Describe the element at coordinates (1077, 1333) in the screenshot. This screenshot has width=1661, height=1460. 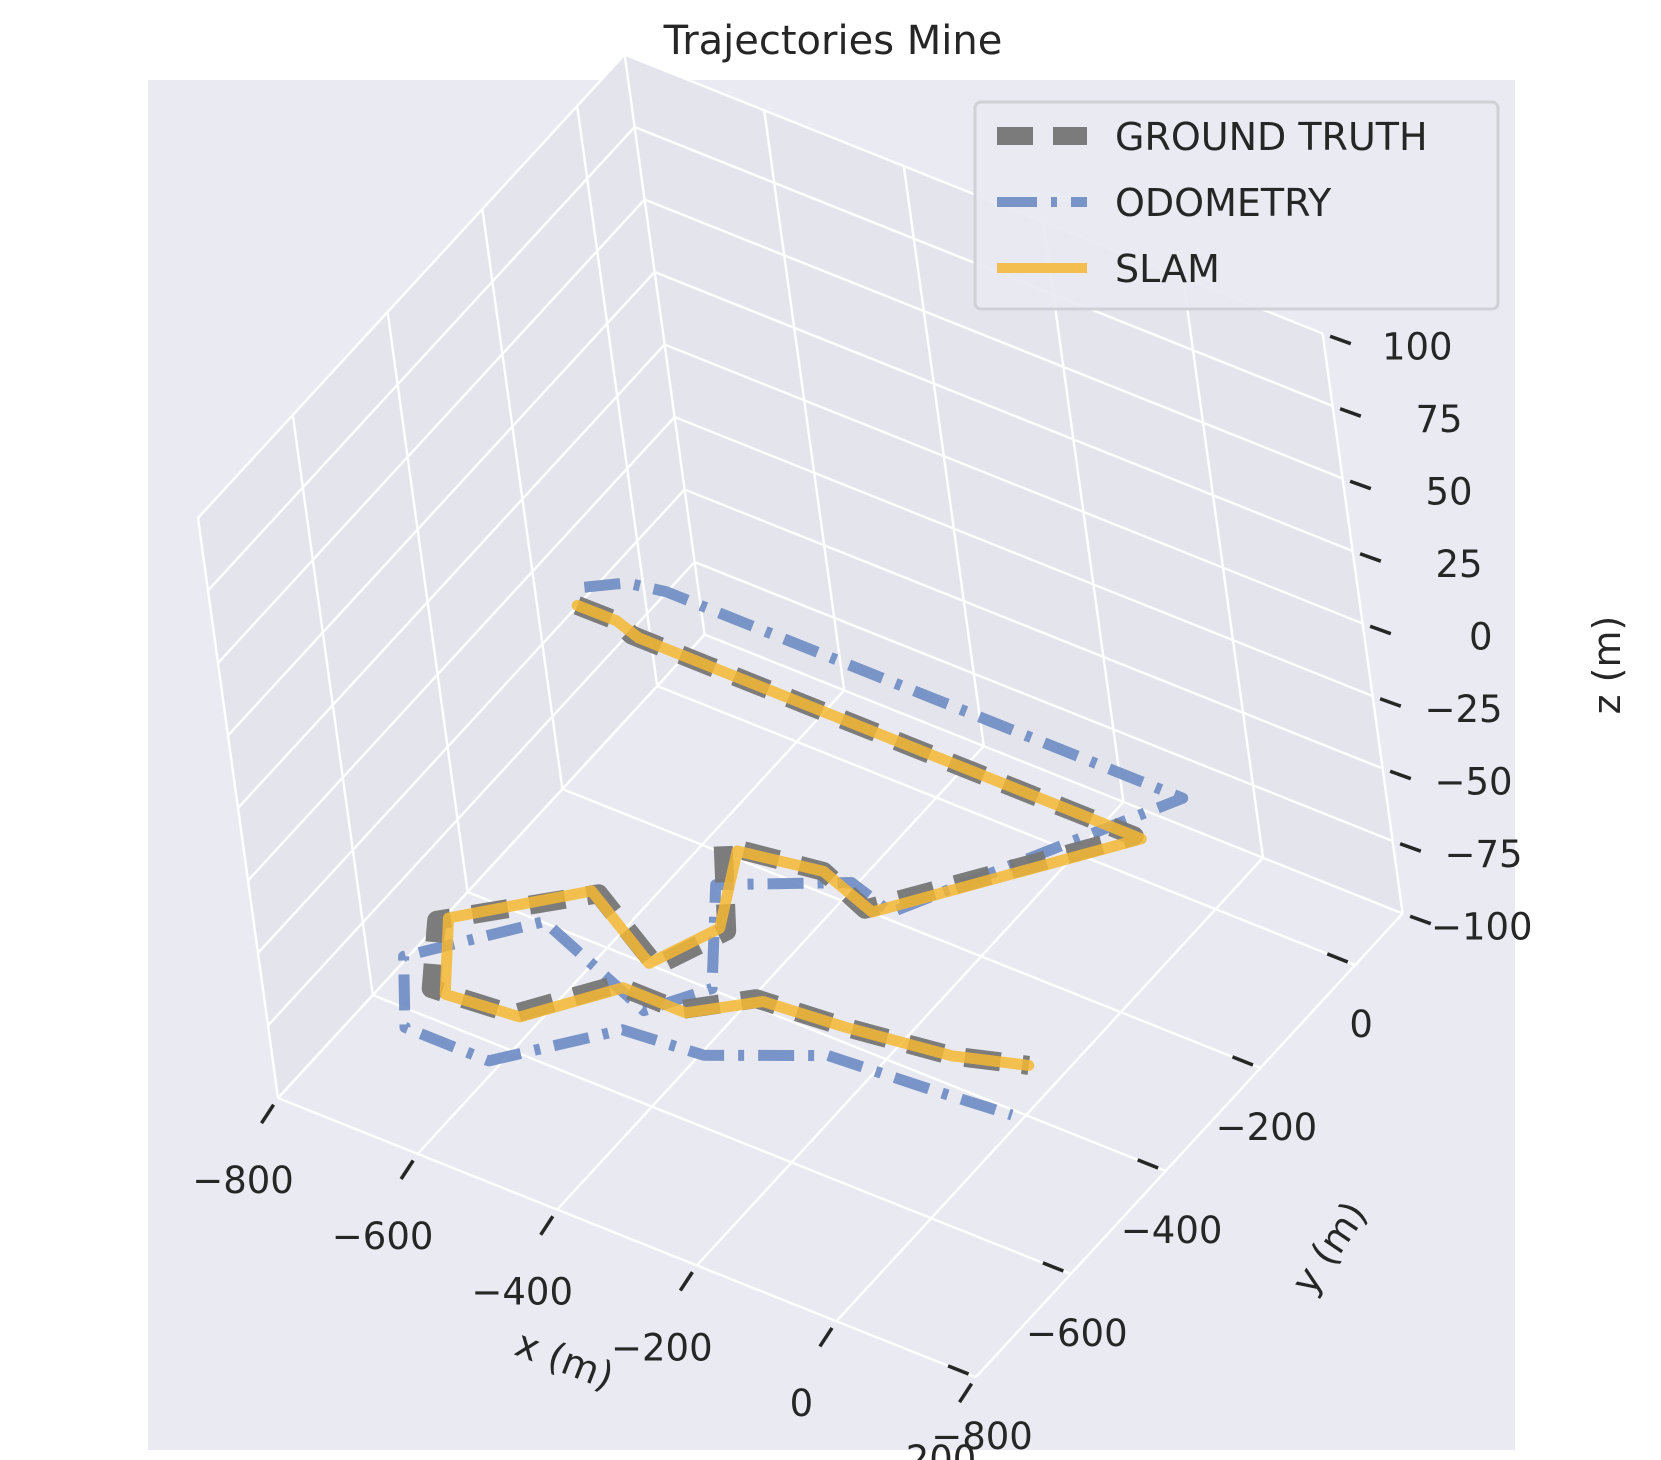
I see `y-tick-label: −600` at that location.